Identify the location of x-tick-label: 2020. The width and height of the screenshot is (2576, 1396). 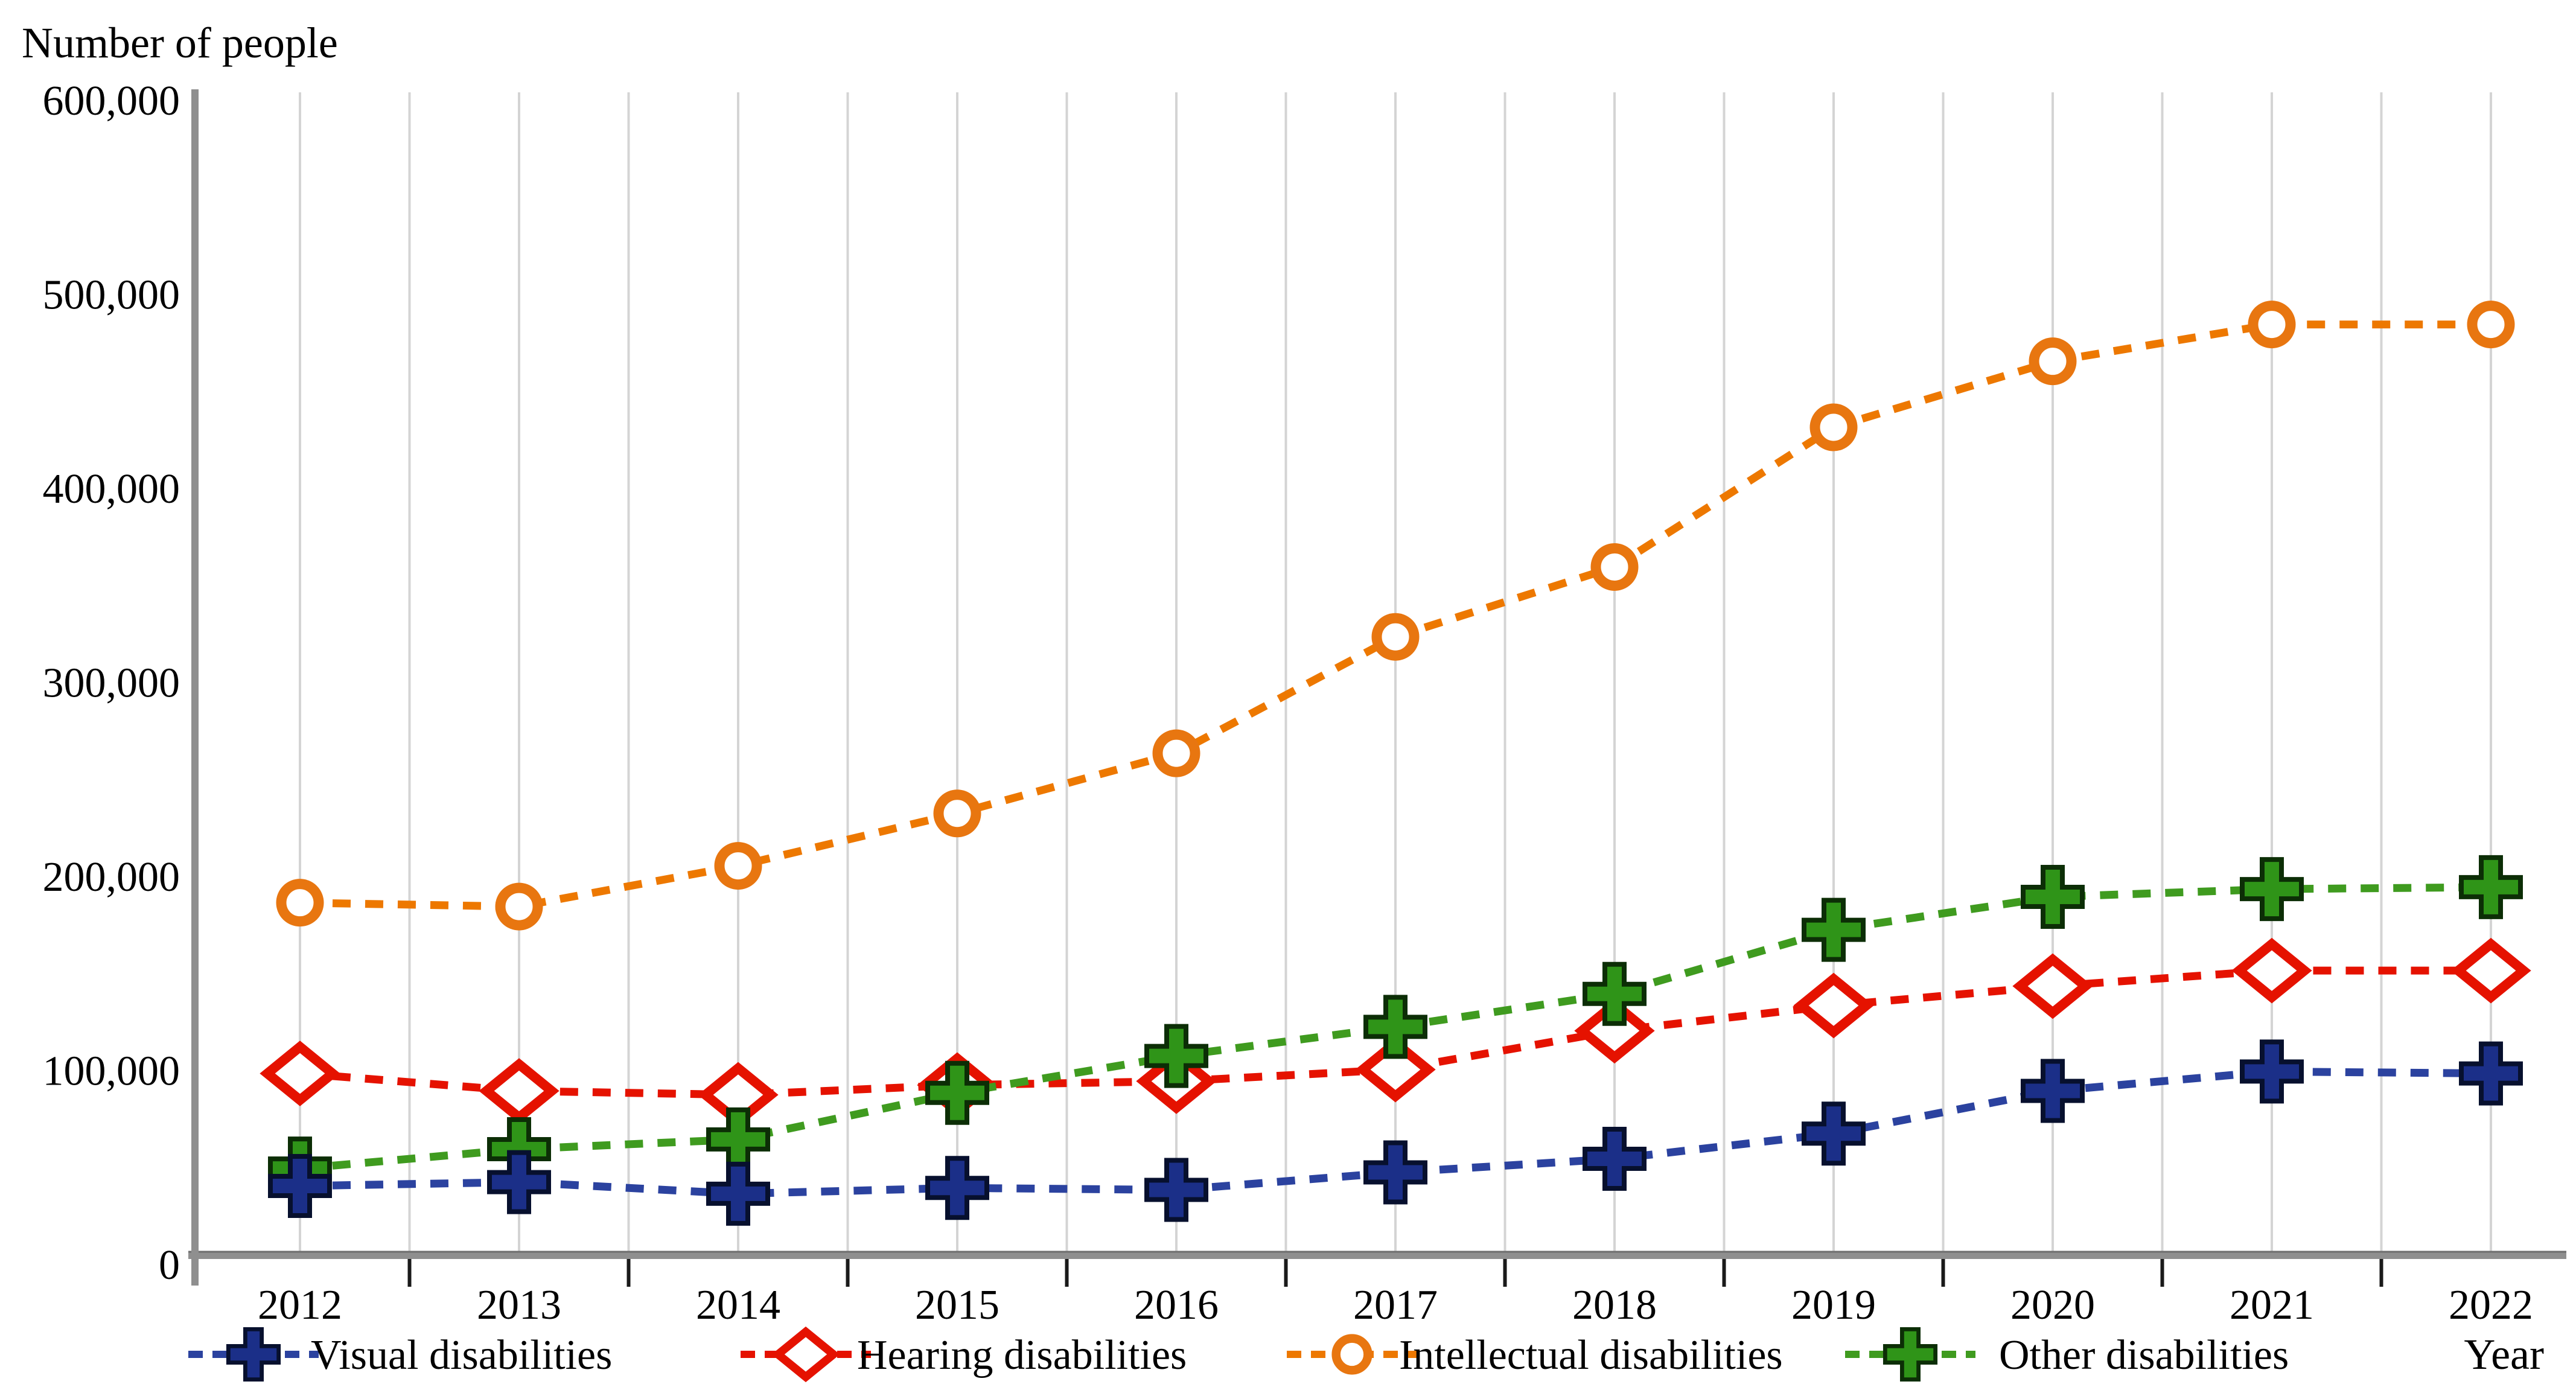
(2052, 1305).